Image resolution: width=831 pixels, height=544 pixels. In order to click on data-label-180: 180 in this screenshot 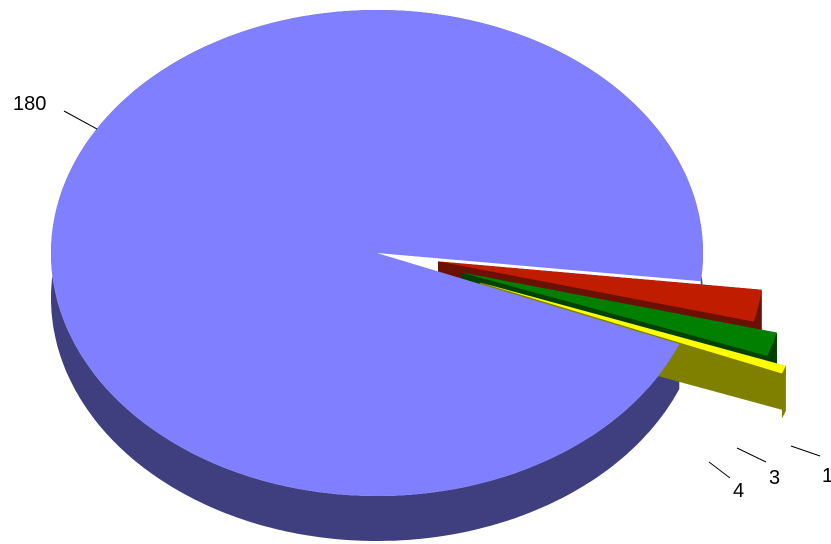, I will do `click(29, 104)`.